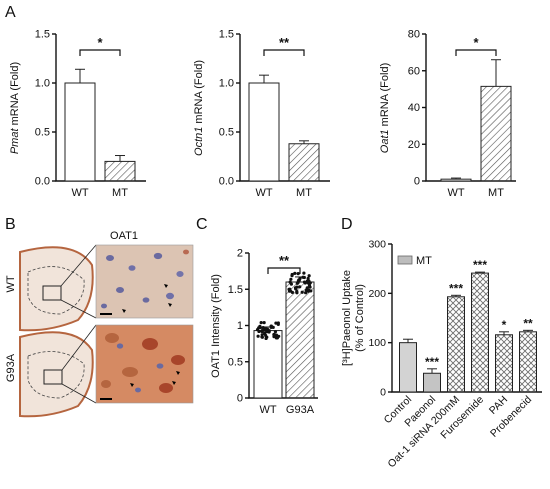 This screenshot has height=489, width=550. I want to click on histology-panel: OAT1 WT G93A, so click(99, 324).